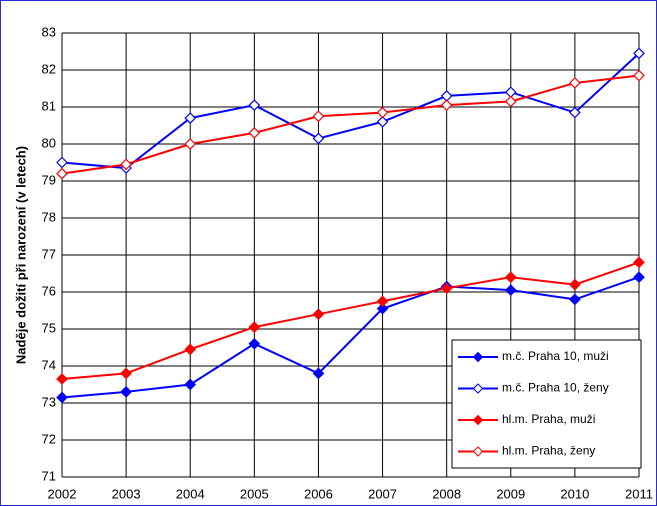 The width and height of the screenshot is (657, 506). What do you see at coordinates (49, 438) in the screenshot?
I see `y-tick-label: 72` at bounding box center [49, 438].